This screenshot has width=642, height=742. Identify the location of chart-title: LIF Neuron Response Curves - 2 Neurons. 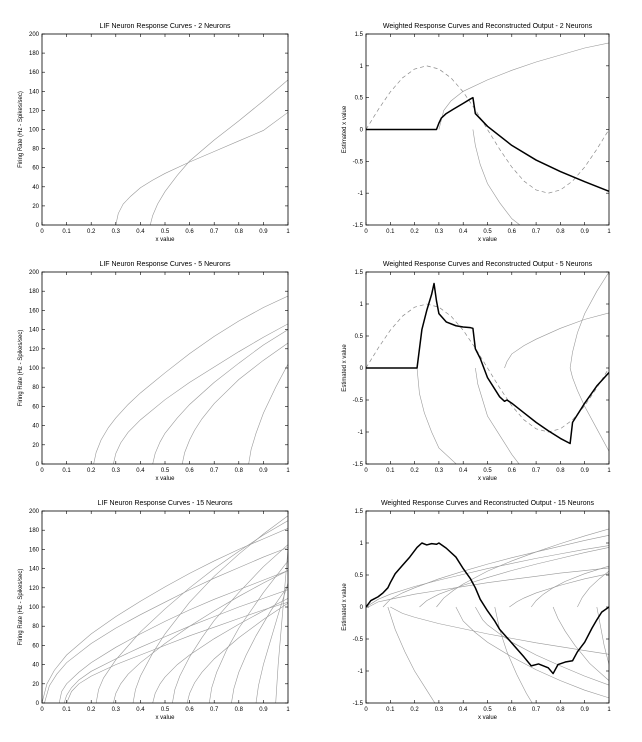
(165, 26).